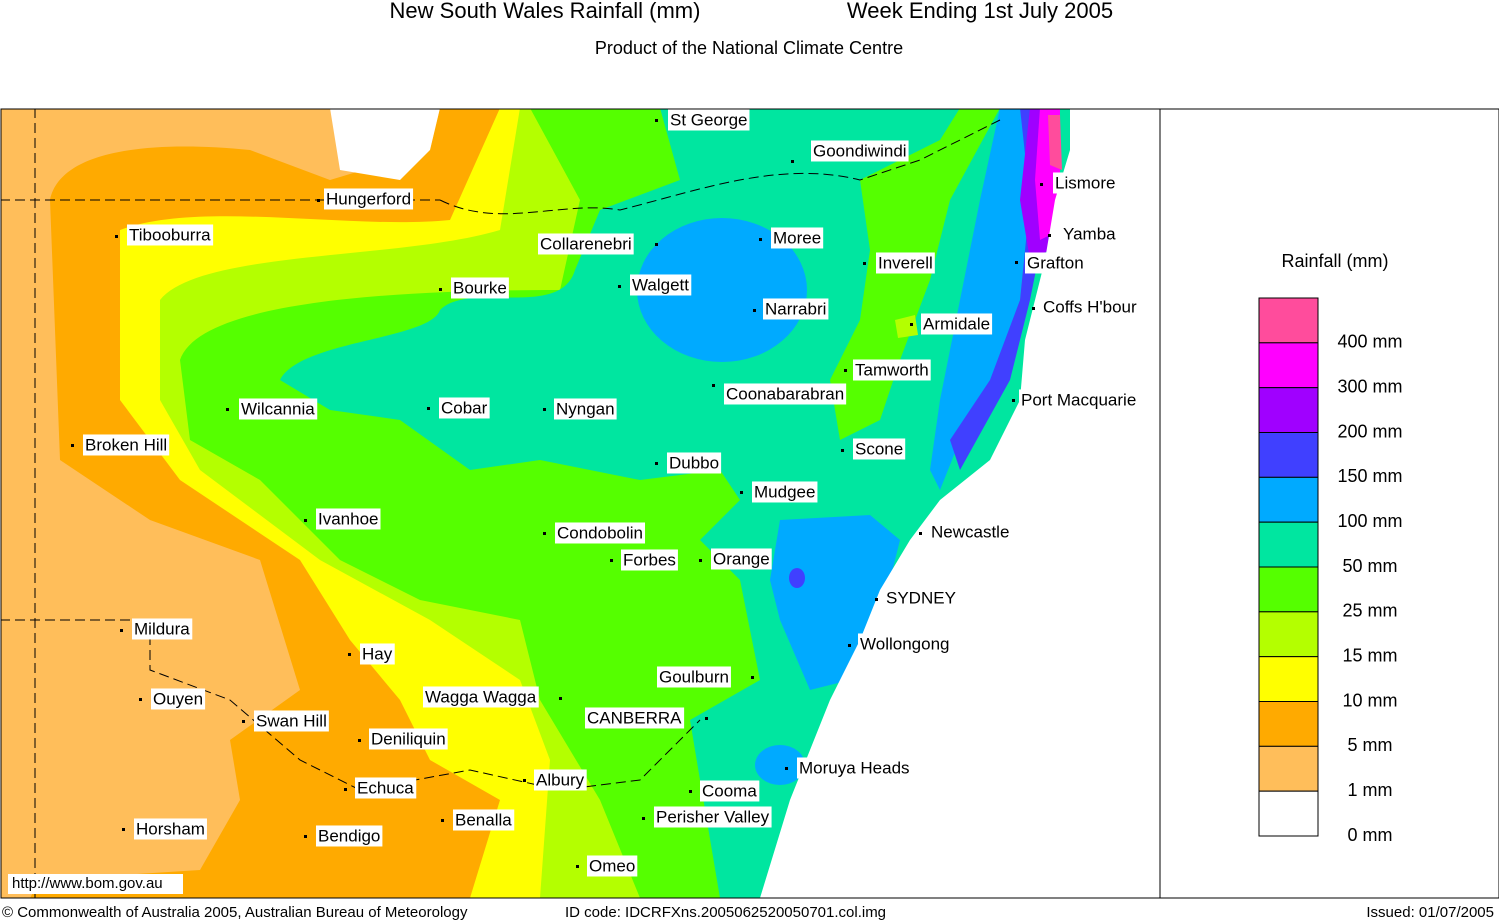 The height and width of the screenshot is (924, 1499). I want to click on town-label: Tamworth, so click(892, 369).